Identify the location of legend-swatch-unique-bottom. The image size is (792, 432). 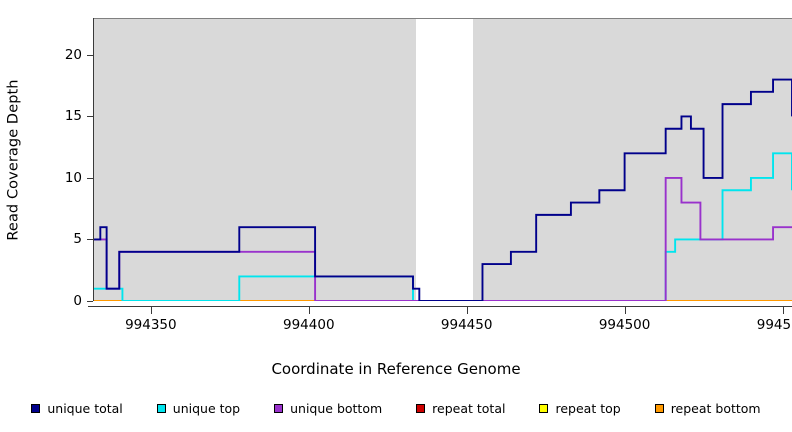
(279, 408).